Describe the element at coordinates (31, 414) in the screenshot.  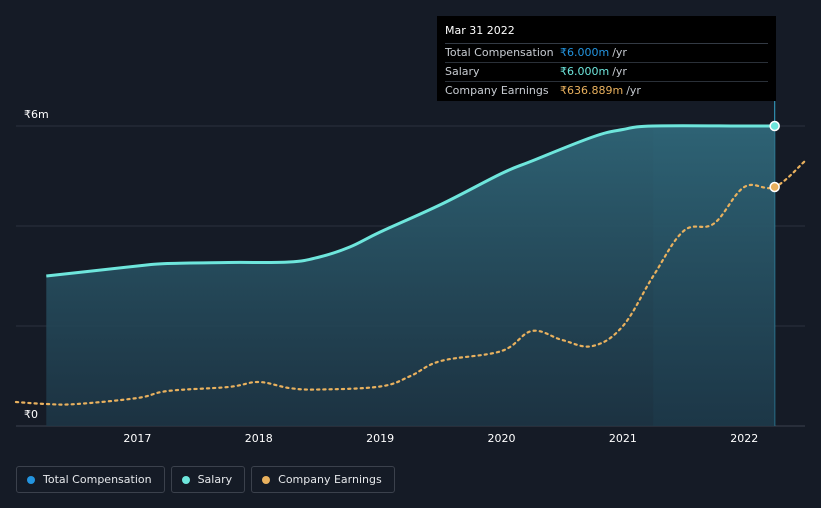
I see `y-tick-label: ₹0` at that location.